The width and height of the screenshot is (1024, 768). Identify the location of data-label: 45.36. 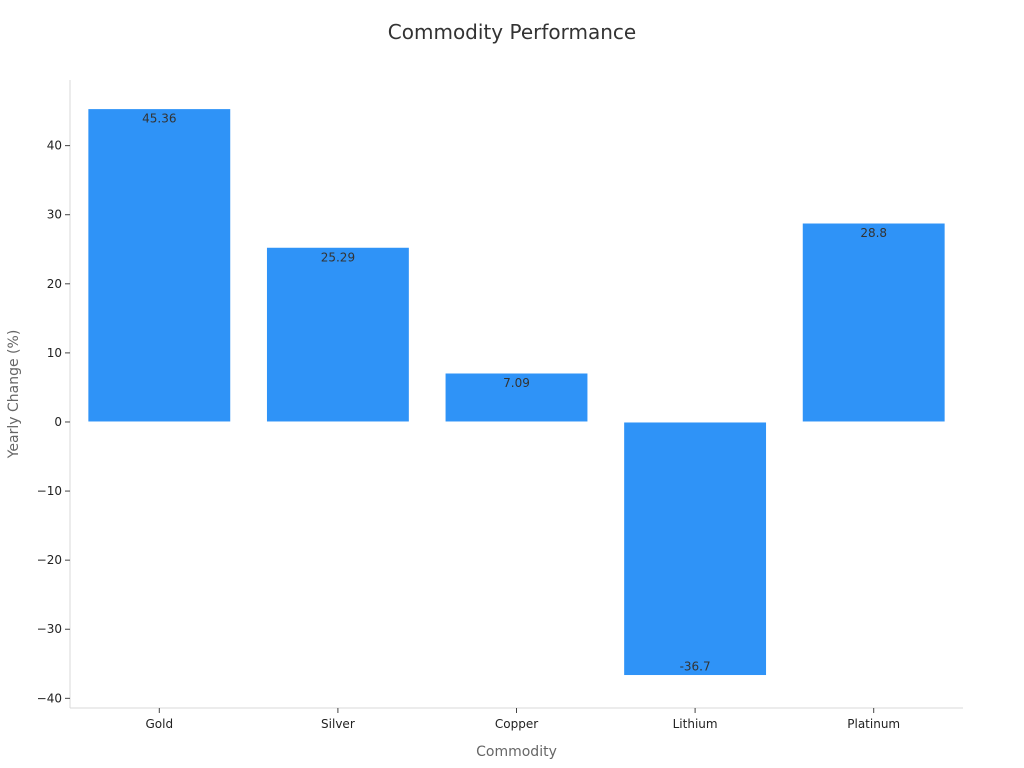
(159, 119).